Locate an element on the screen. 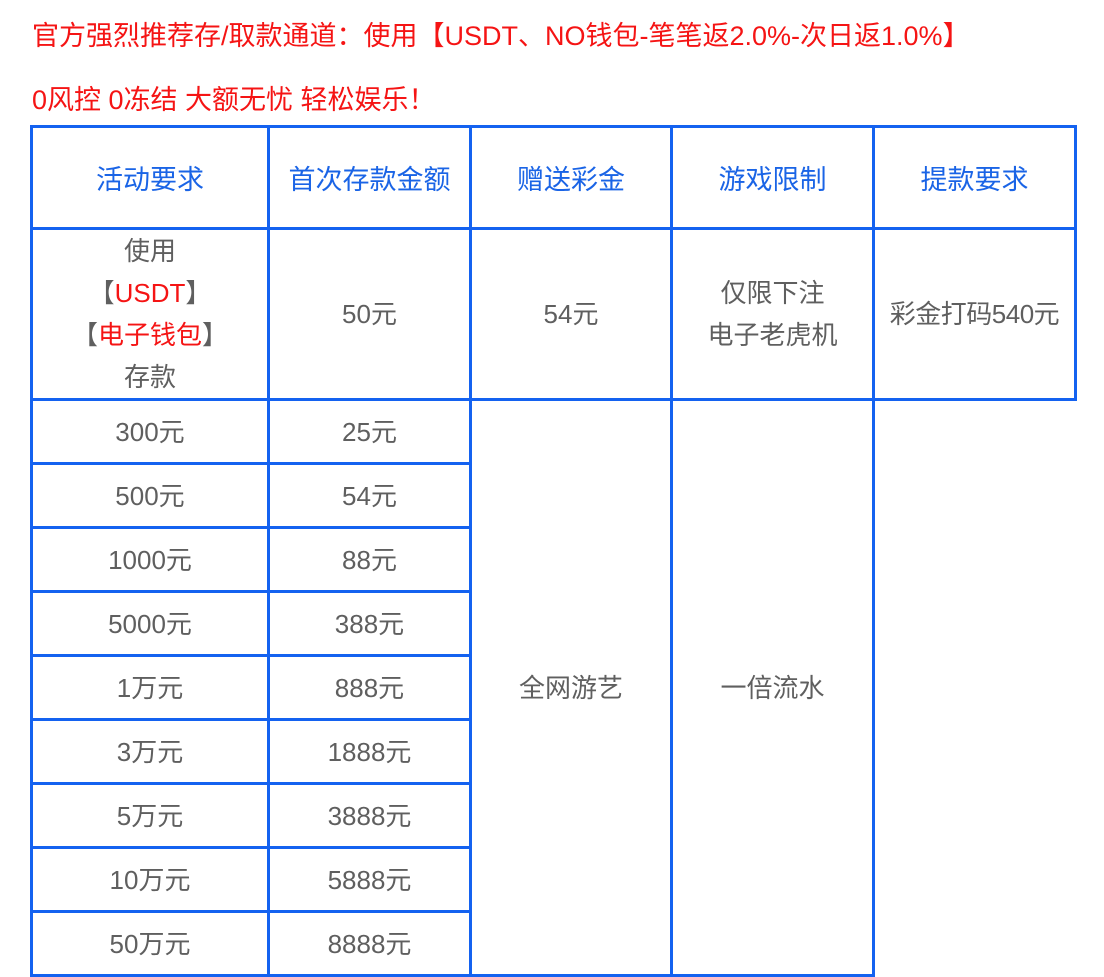 The image size is (1104, 977). bonus-cell: 5888元 is located at coordinates (369, 879).